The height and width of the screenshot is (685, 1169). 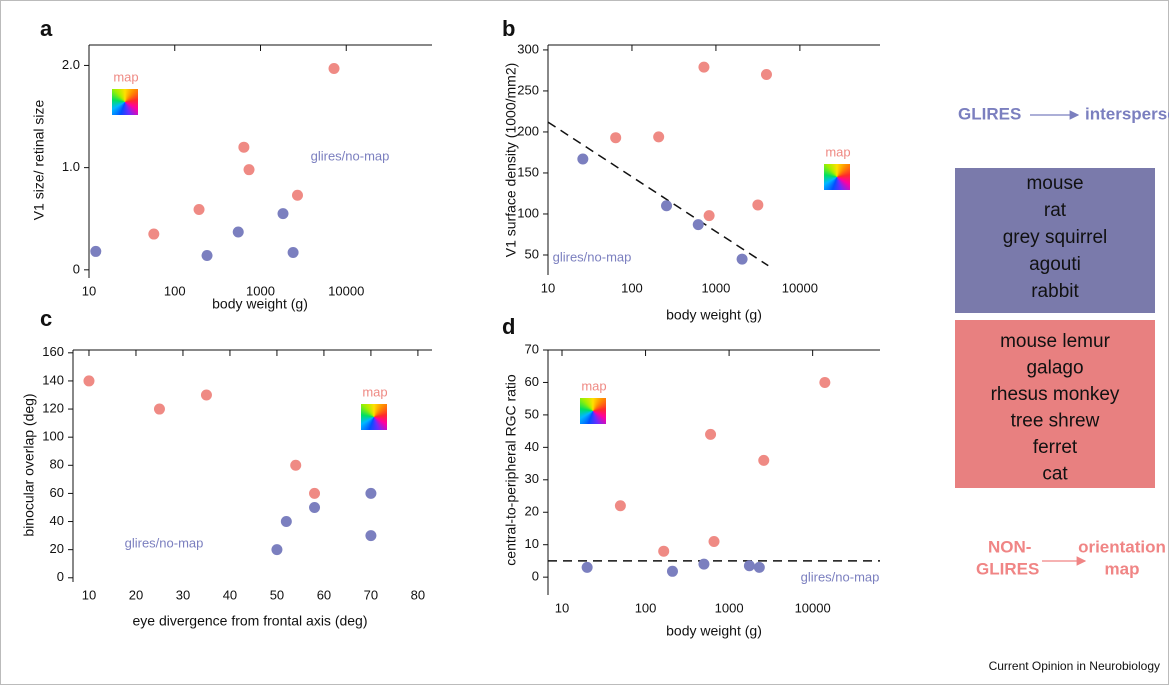 What do you see at coordinates (511, 160) in the screenshot?
I see `y-axis-label: V1 surface density (1000/mm2)` at bounding box center [511, 160].